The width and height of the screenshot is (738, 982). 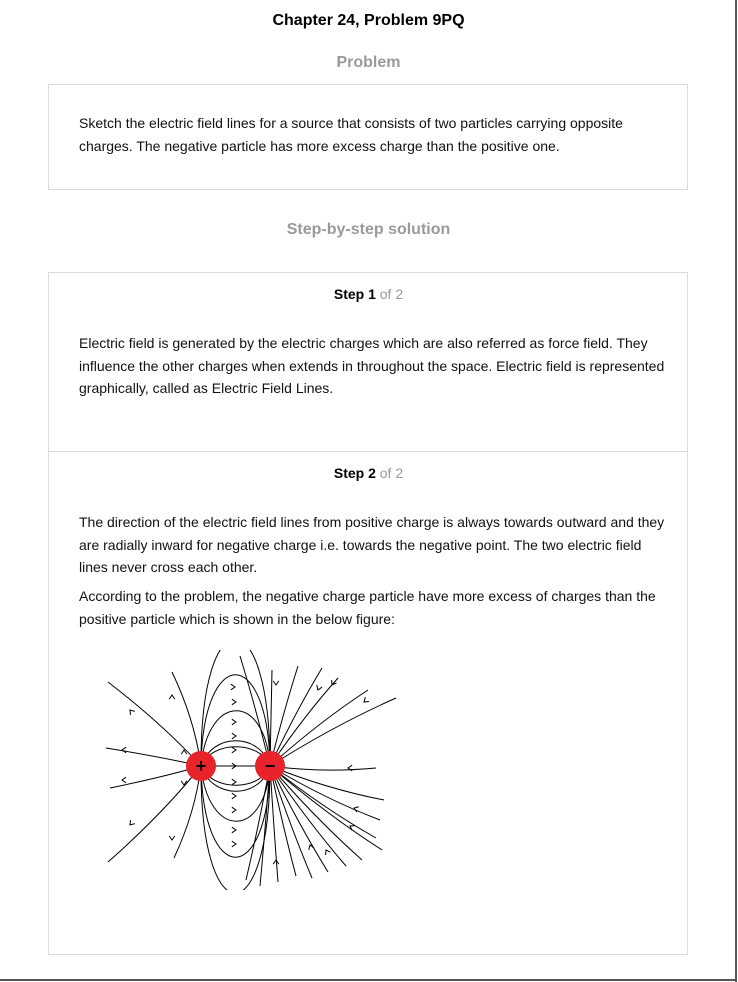 I want to click on field-lines, so click(x=251, y=770).